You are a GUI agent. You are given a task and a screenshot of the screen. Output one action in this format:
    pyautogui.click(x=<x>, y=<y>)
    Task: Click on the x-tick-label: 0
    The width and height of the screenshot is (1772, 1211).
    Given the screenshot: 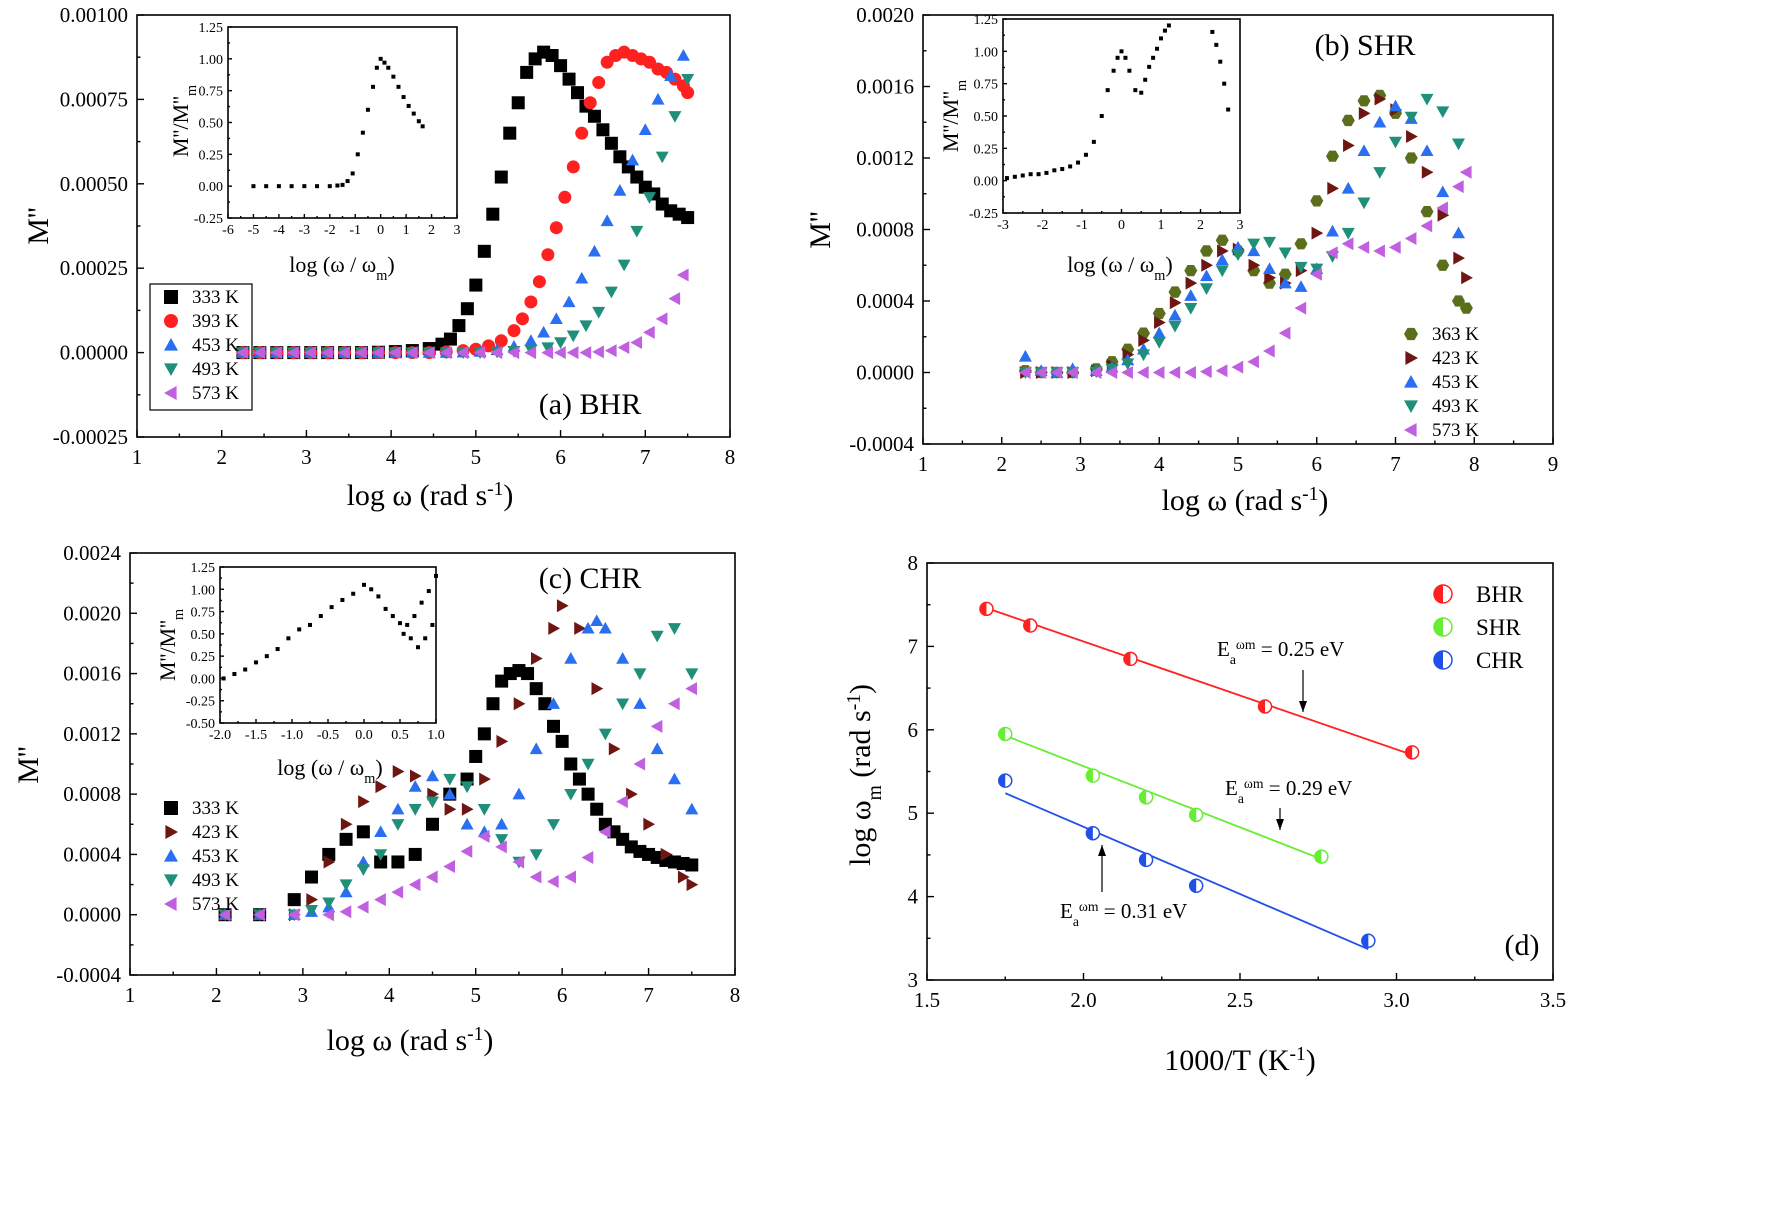 What is the action you would take?
    pyautogui.click(x=1121, y=225)
    